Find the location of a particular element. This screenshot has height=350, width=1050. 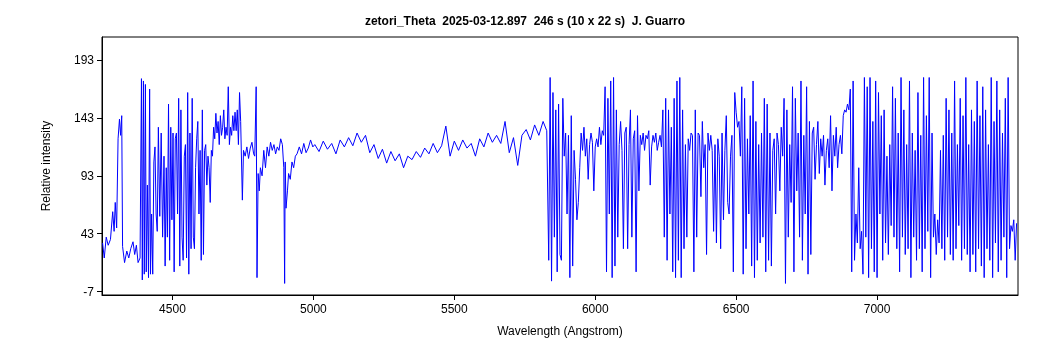

x-tick-label: 6500 is located at coordinates (736, 309).